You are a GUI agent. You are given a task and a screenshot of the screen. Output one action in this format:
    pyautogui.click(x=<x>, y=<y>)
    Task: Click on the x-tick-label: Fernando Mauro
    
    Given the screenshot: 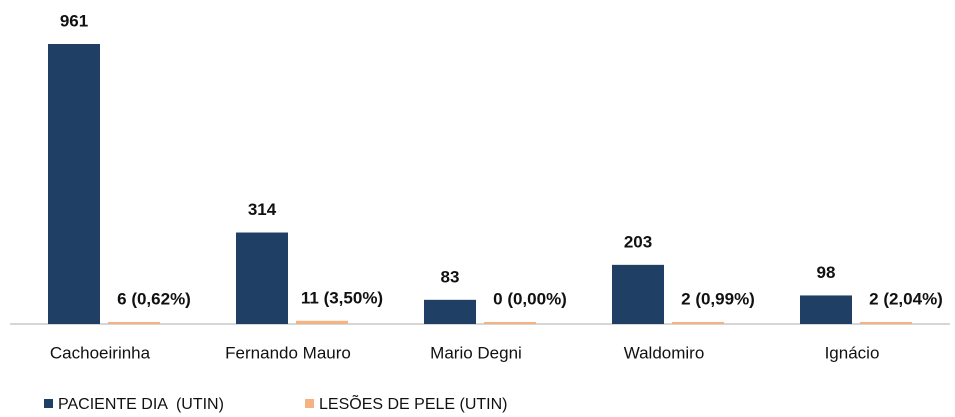 What is the action you would take?
    pyautogui.click(x=288, y=352)
    